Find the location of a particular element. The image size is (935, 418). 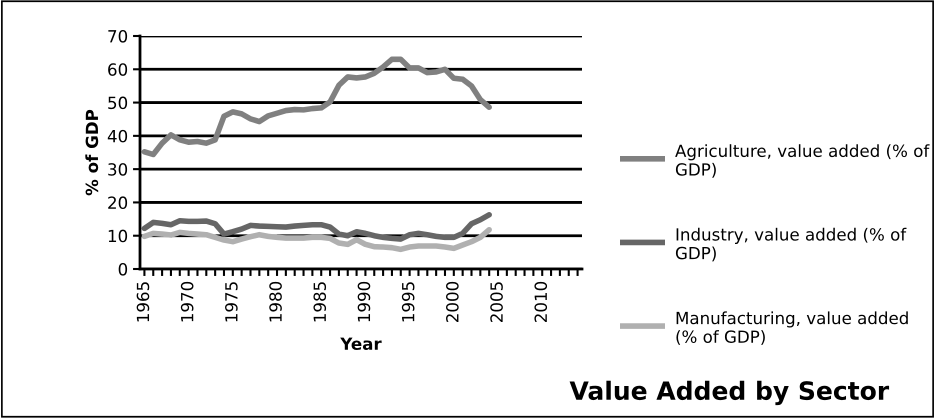

x-tick-label: 2010 is located at coordinates (541, 302).